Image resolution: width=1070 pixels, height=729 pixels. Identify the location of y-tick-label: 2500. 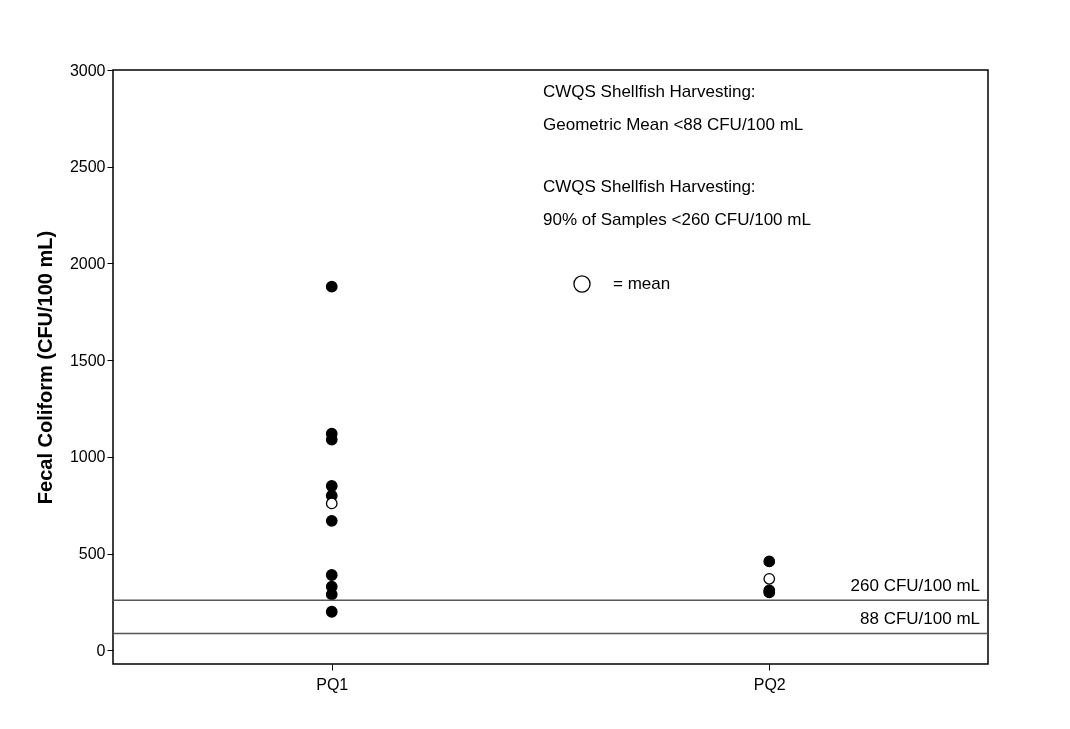
(87, 167).